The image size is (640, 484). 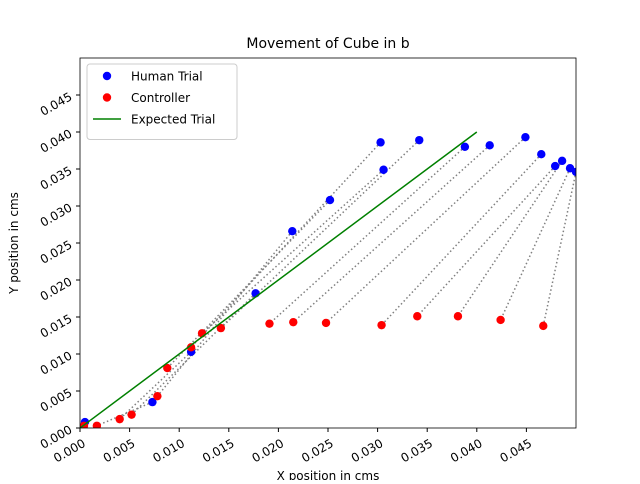 I want to click on y-axis-label: Y position in cms, so click(x=14, y=243).